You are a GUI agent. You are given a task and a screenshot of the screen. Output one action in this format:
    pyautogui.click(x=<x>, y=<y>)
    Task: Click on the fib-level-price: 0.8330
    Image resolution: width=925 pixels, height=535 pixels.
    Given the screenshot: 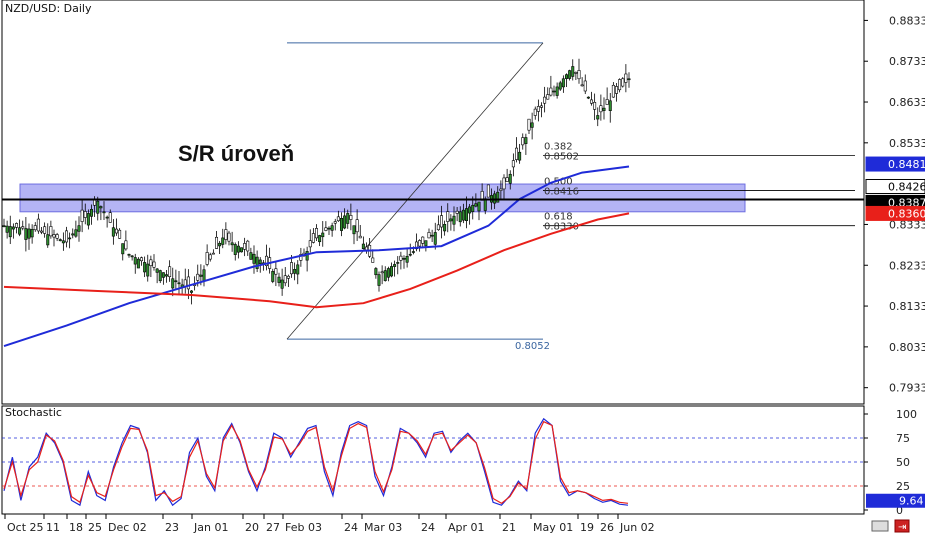 What is the action you would take?
    pyautogui.click(x=561, y=227)
    